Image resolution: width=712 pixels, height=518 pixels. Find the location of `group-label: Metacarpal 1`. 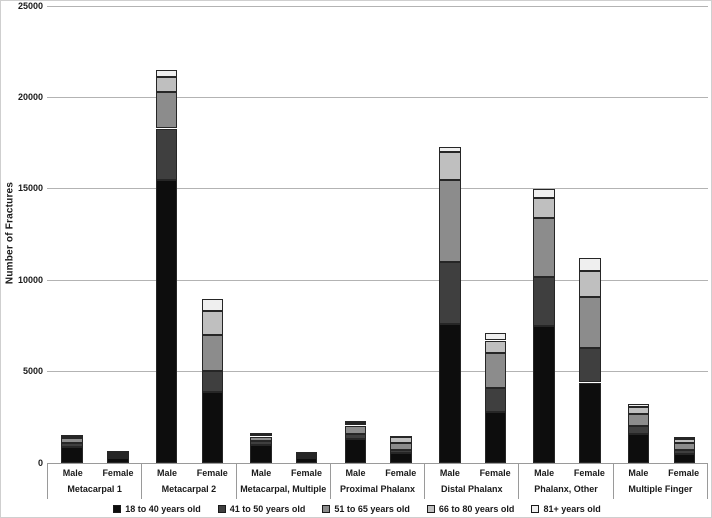

group-label: Metacarpal 1 is located at coordinates (94, 489).